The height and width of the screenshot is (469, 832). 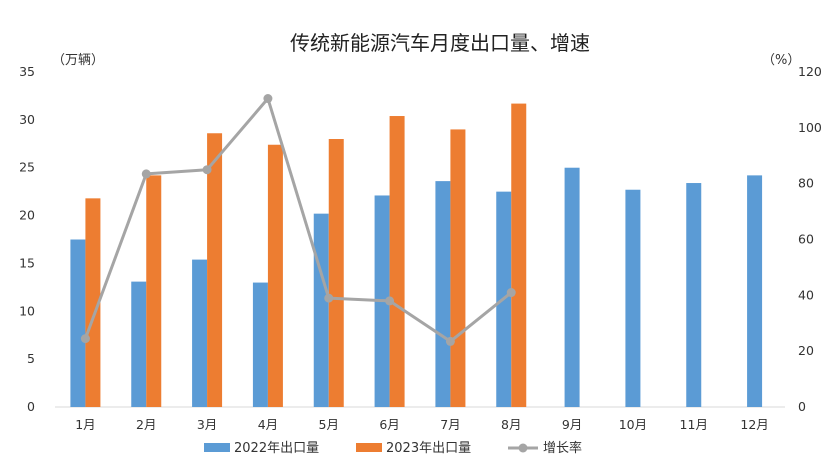 I want to click on category-label: 11月, so click(x=694, y=424).